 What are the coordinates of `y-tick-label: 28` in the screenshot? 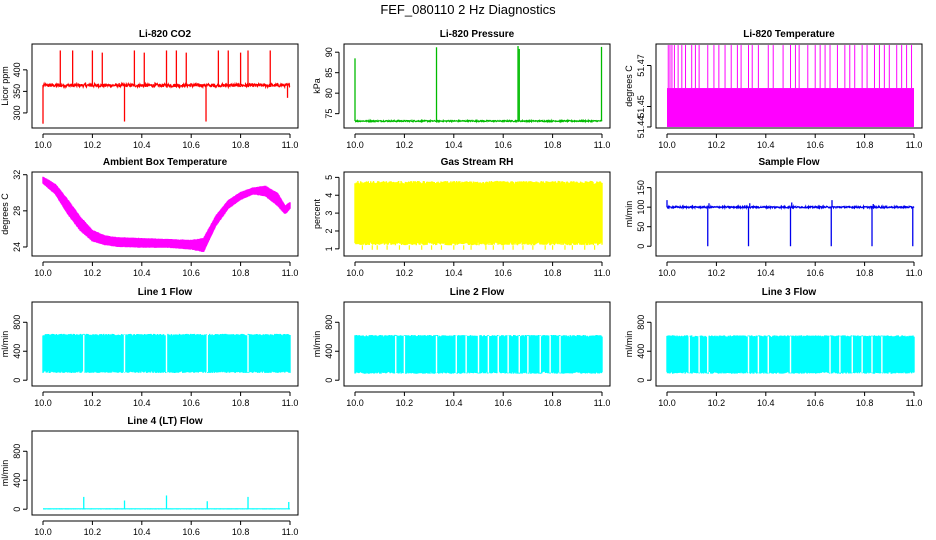 It's located at (17, 211).